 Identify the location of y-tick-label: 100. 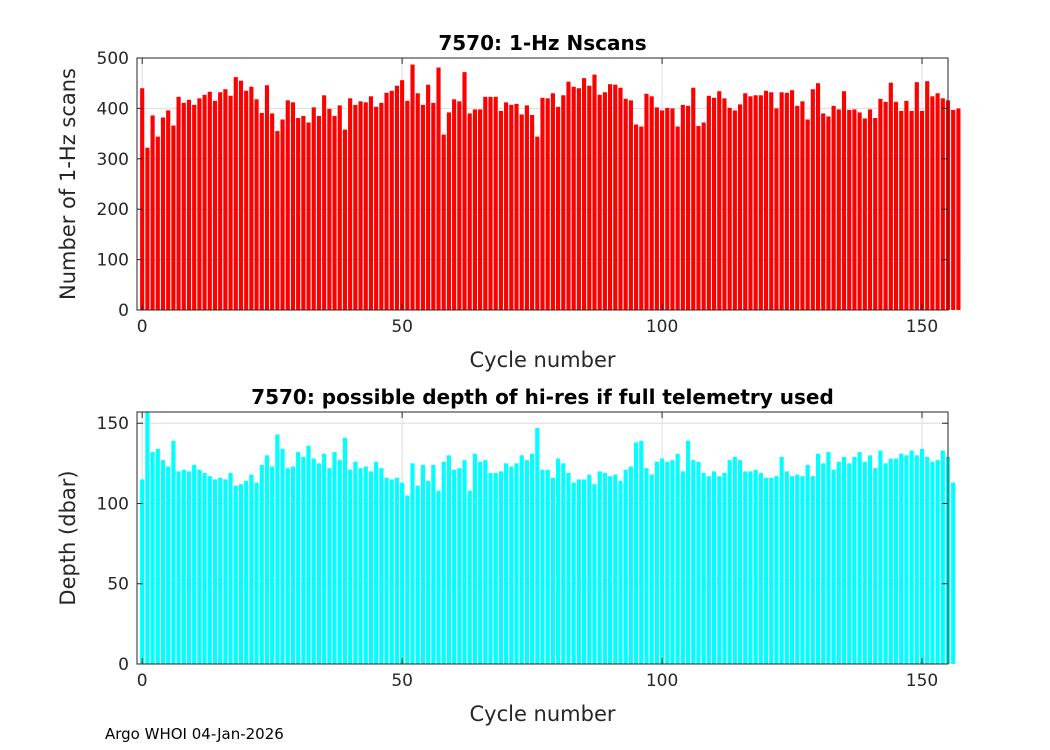
(113, 261).